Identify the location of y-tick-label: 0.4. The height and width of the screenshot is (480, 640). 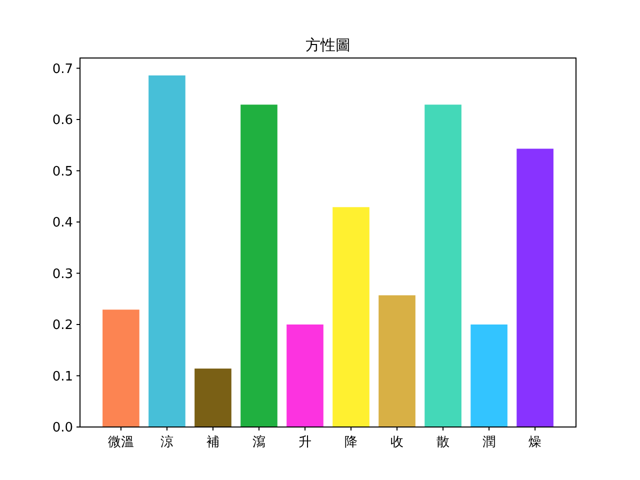
(62, 223).